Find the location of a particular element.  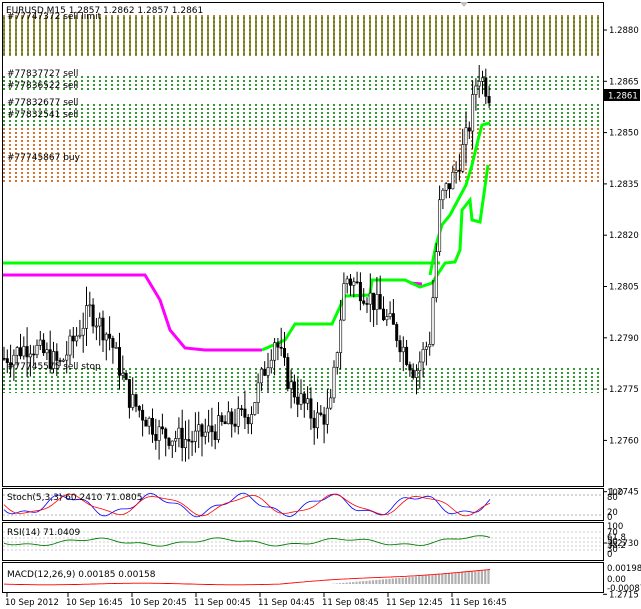

order-label: #77836522 sell is located at coordinates (42, 86).